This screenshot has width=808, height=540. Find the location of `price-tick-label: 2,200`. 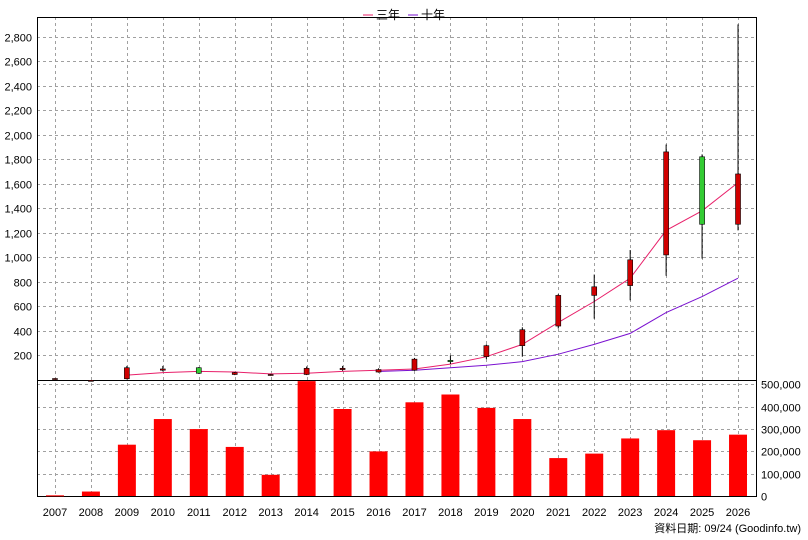

price-tick-label: 2,200 is located at coordinates (18, 112).